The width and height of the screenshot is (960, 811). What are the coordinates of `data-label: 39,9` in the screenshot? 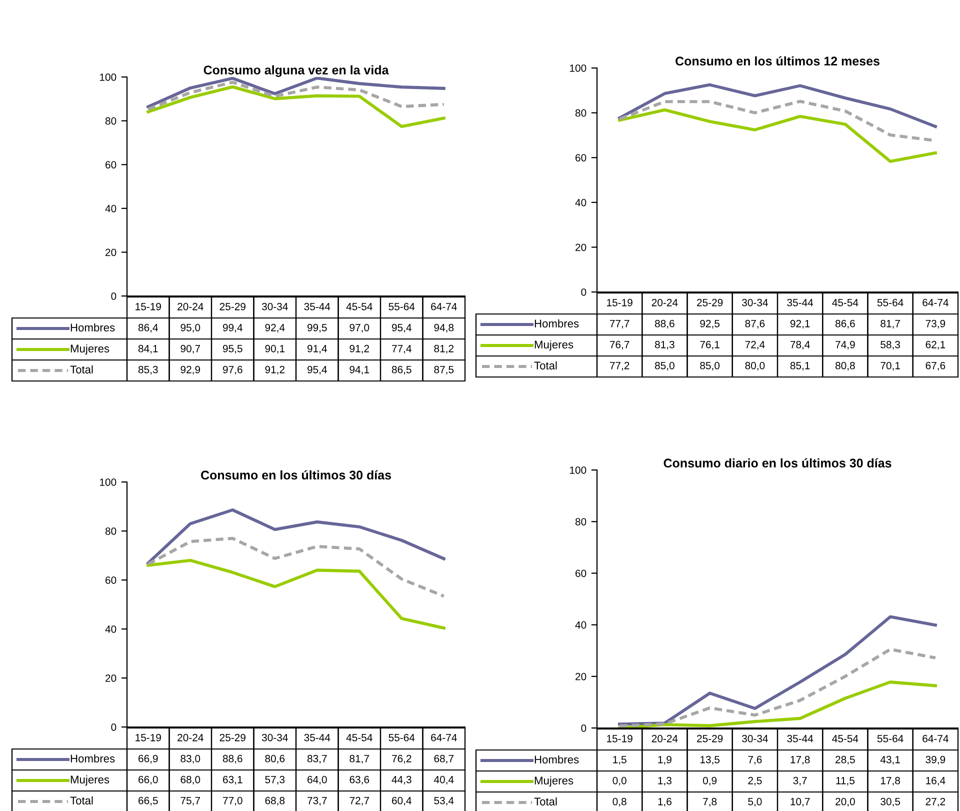 It's located at (936, 760).